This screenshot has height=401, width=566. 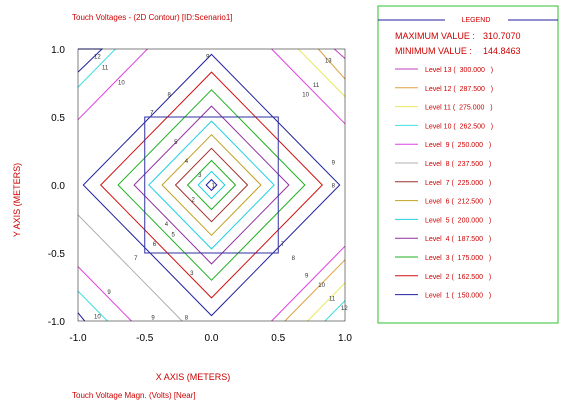 What do you see at coordinates (155, 245) in the screenshot?
I see `contour-label: 6` at bounding box center [155, 245].